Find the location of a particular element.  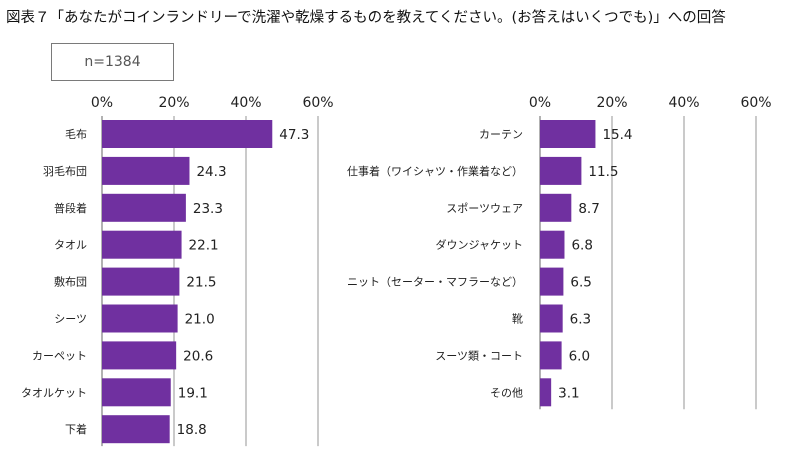

value-label-0-4: 21.5 is located at coordinates (201, 283).